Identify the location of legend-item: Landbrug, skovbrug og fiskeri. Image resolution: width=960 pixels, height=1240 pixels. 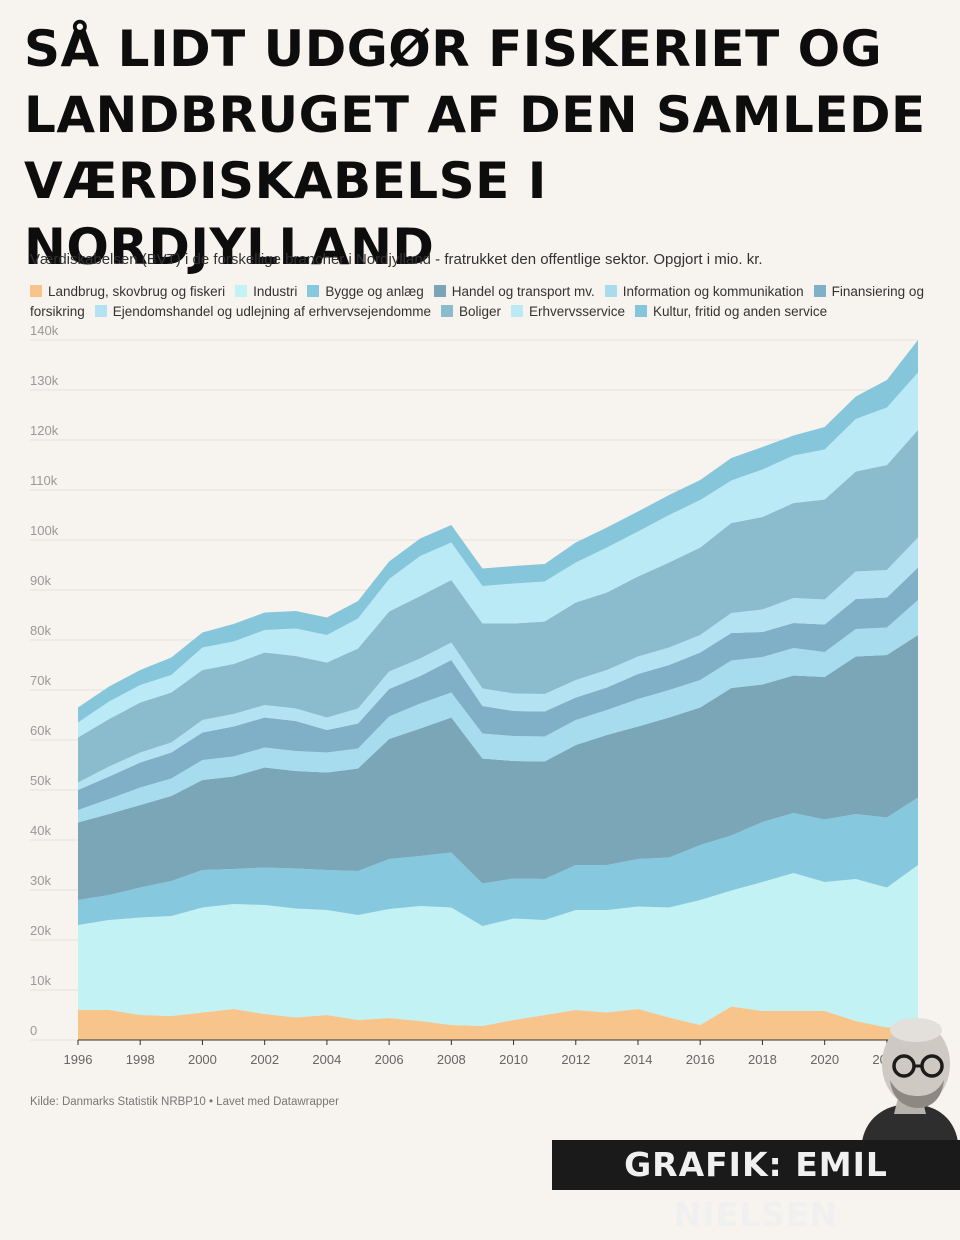
(127, 291).